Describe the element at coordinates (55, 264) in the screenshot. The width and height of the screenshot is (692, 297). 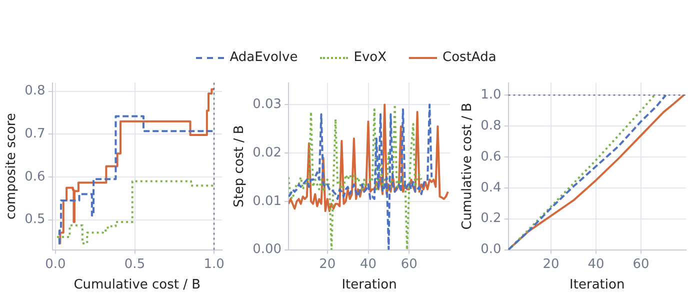
I see `x-tick-label: 0.0` at that location.